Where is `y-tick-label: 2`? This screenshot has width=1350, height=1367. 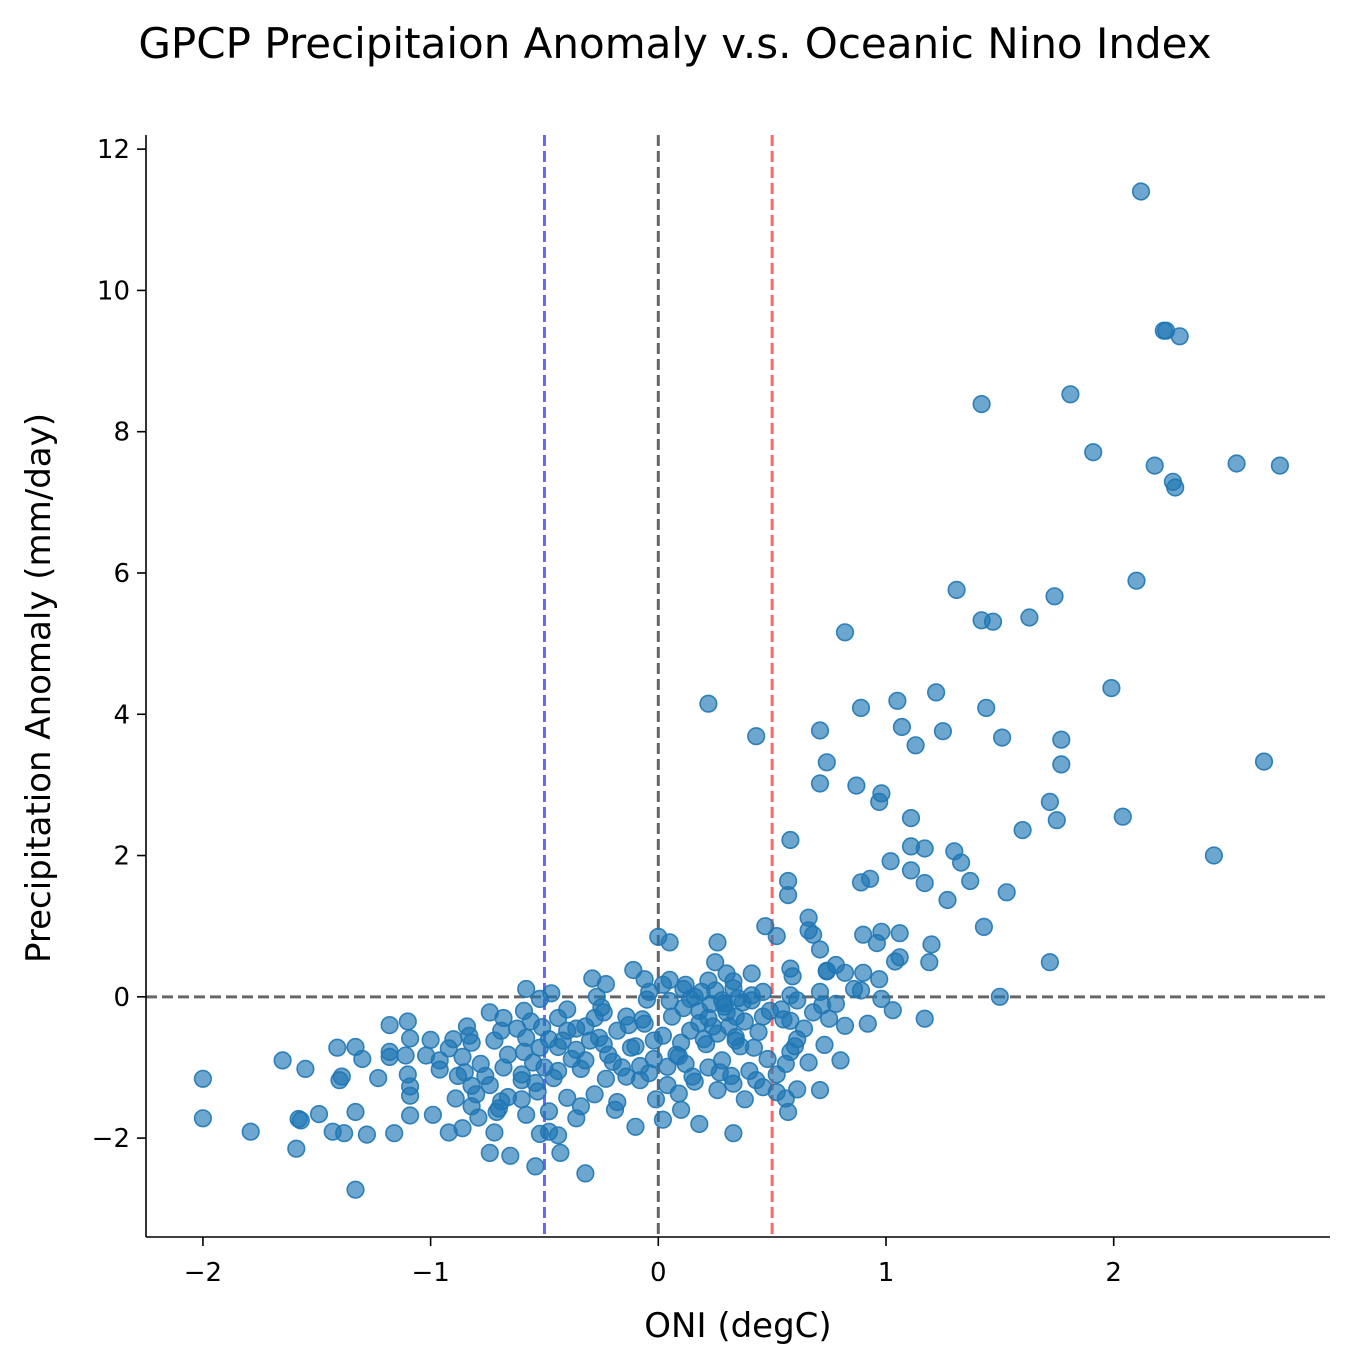
y-tick-label: 2 is located at coordinates (121, 857).